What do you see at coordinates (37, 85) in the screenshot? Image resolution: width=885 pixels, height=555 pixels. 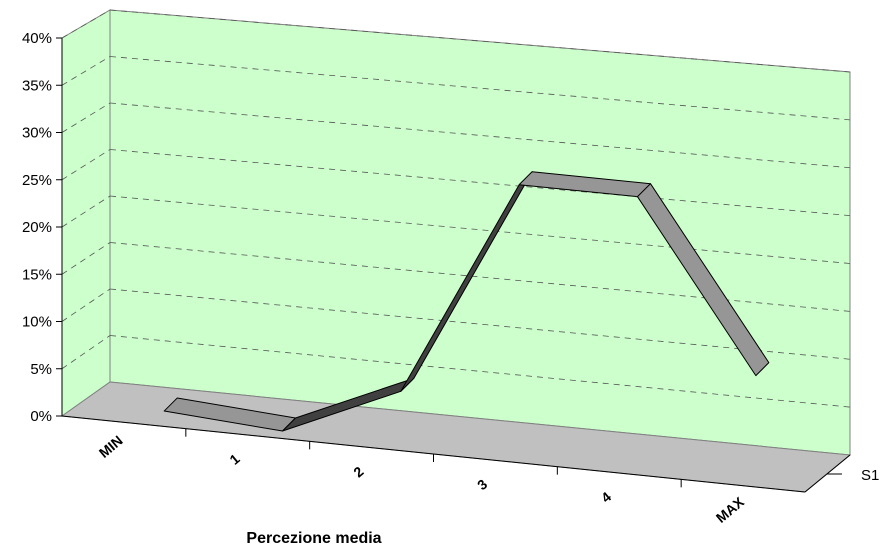 I see `y-tick-label: 35%` at bounding box center [37, 85].